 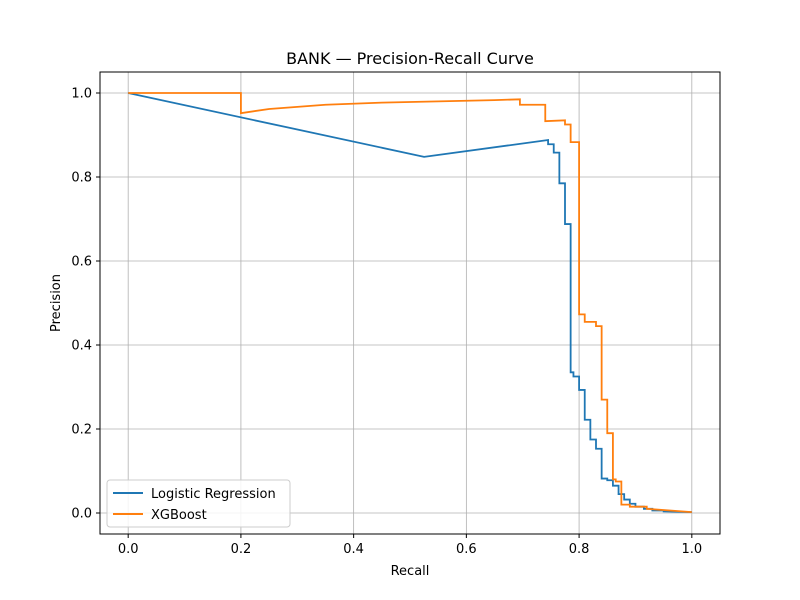 What do you see at coordinates (81, 94) in the screenshot?
I see `y-tick-label: 1.0` at bounding box center [81, 94].